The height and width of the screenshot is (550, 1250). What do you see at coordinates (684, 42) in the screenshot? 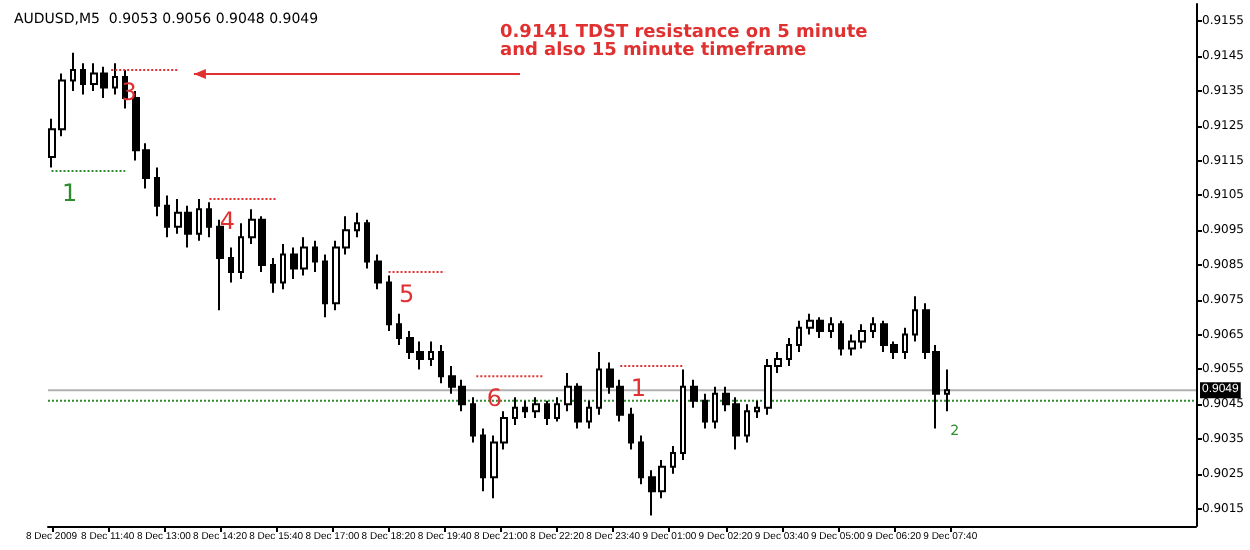
I see `annotation: 0.9141 TDST resistance on 5 minute and also 15 minute timeframe` at bounding box center [684, 42].